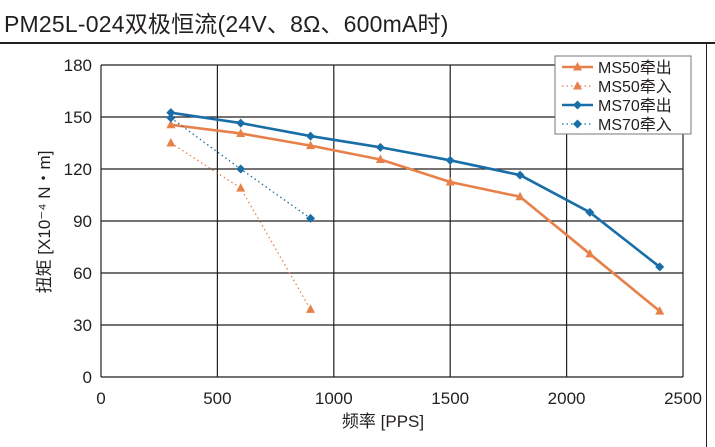 This screenshot has height=447, width=715. Describe the element at coordinates (567, 398) in the screenshot. I see `x-tick-label: 2000` at that location.